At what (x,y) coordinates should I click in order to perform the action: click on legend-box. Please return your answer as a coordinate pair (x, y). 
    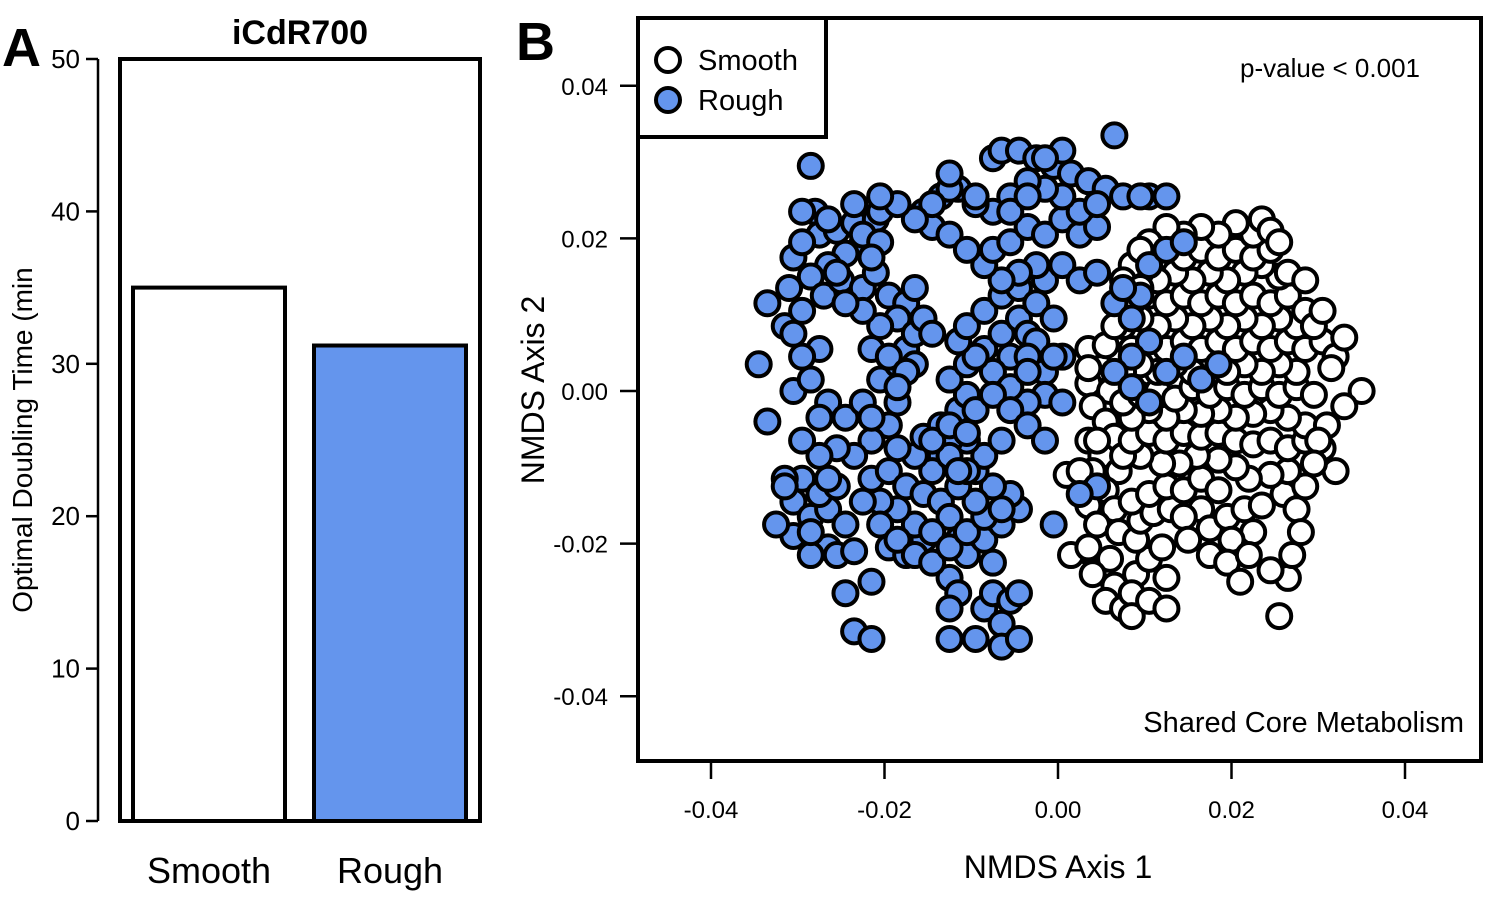
    Looking at the image, I should click on (732, 77).